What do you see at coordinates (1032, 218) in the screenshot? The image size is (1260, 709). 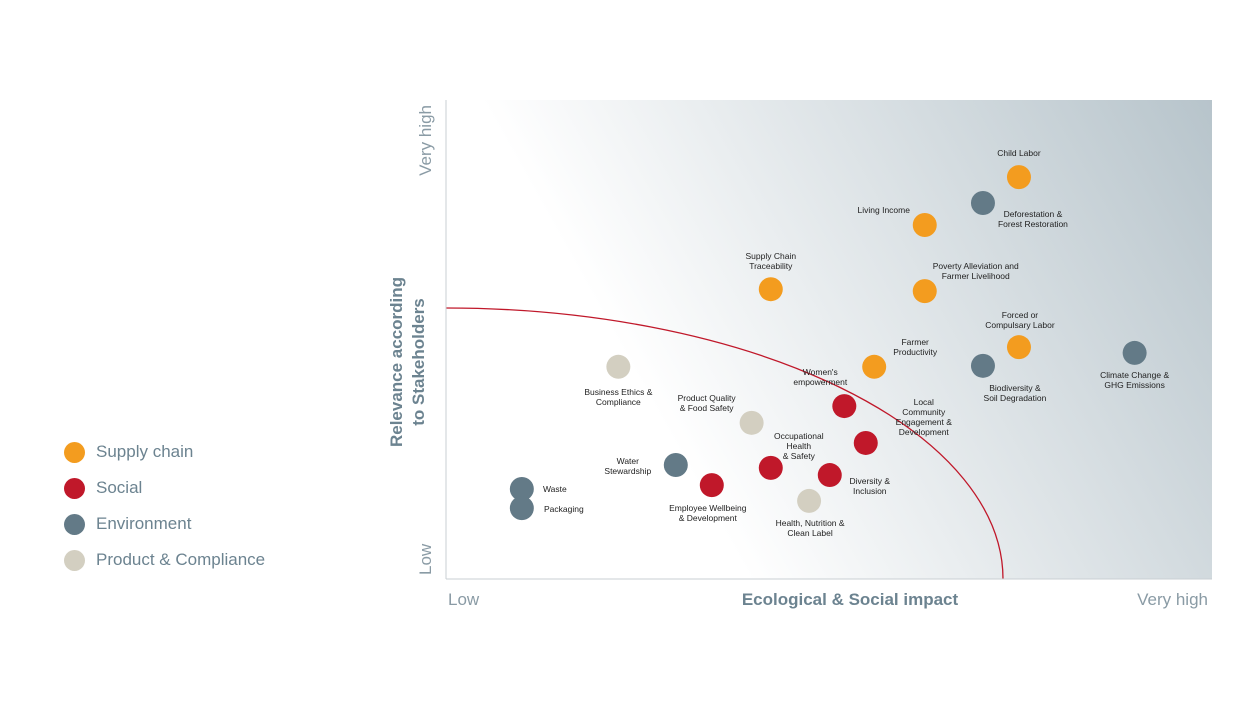 I see `point-label: Deforestation & Forest Restoration` at bounding box center [1032, 218].